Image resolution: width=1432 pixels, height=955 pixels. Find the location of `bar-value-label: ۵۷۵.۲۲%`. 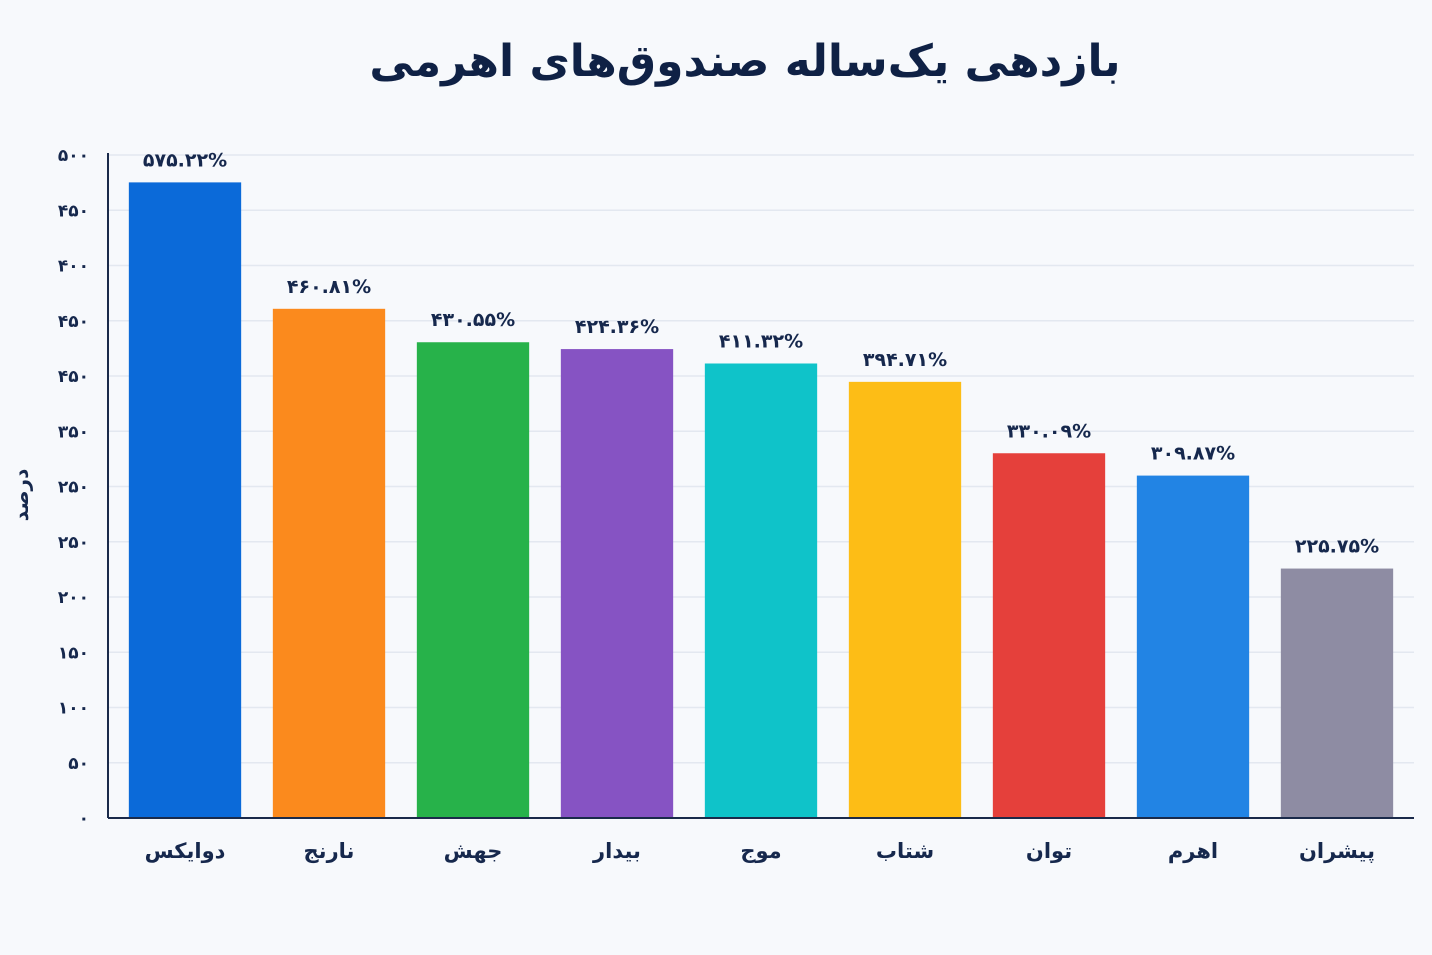

bar-value-label: ۵۷۵.۲۲% is located at coordinates (185, 160).